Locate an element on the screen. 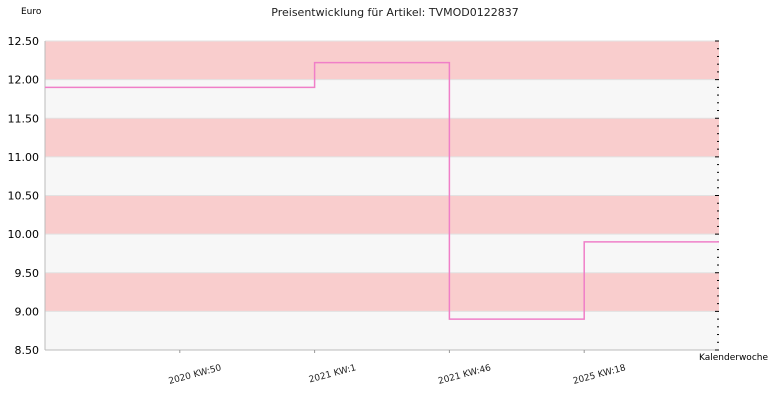 This screenshot has height=400, width=770. x-tick-label: 2021 KW:1 is located at coordinates (332, 374).